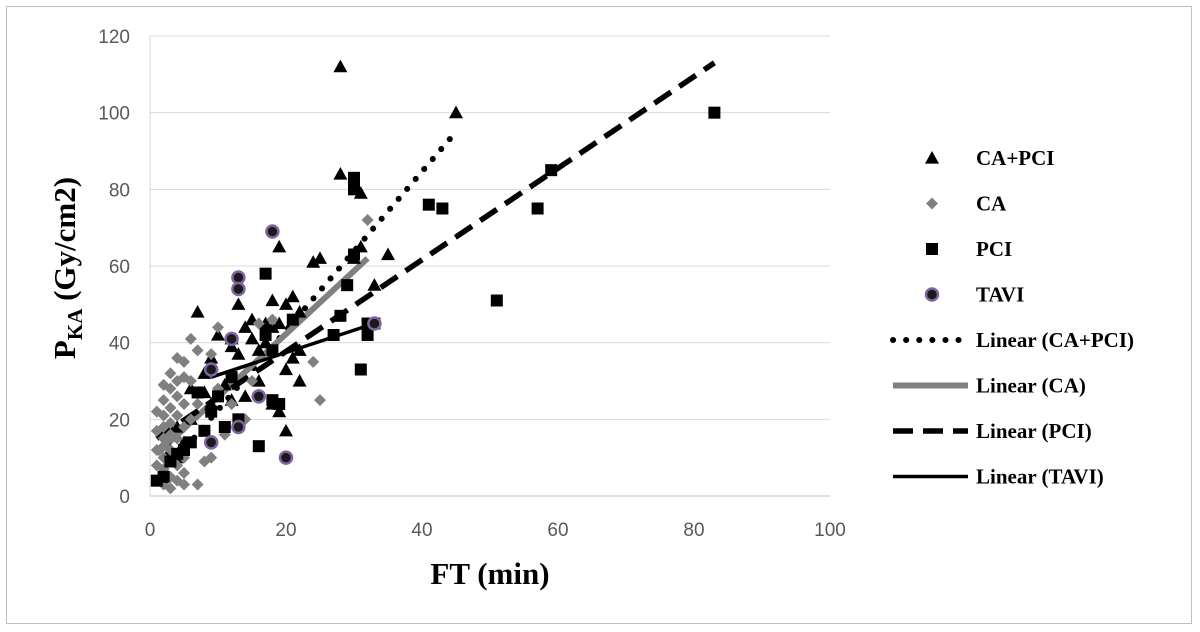 This screenshot has width=1200, height=632. I want to click on x-axis-title: FT (min), so click(489, 573).